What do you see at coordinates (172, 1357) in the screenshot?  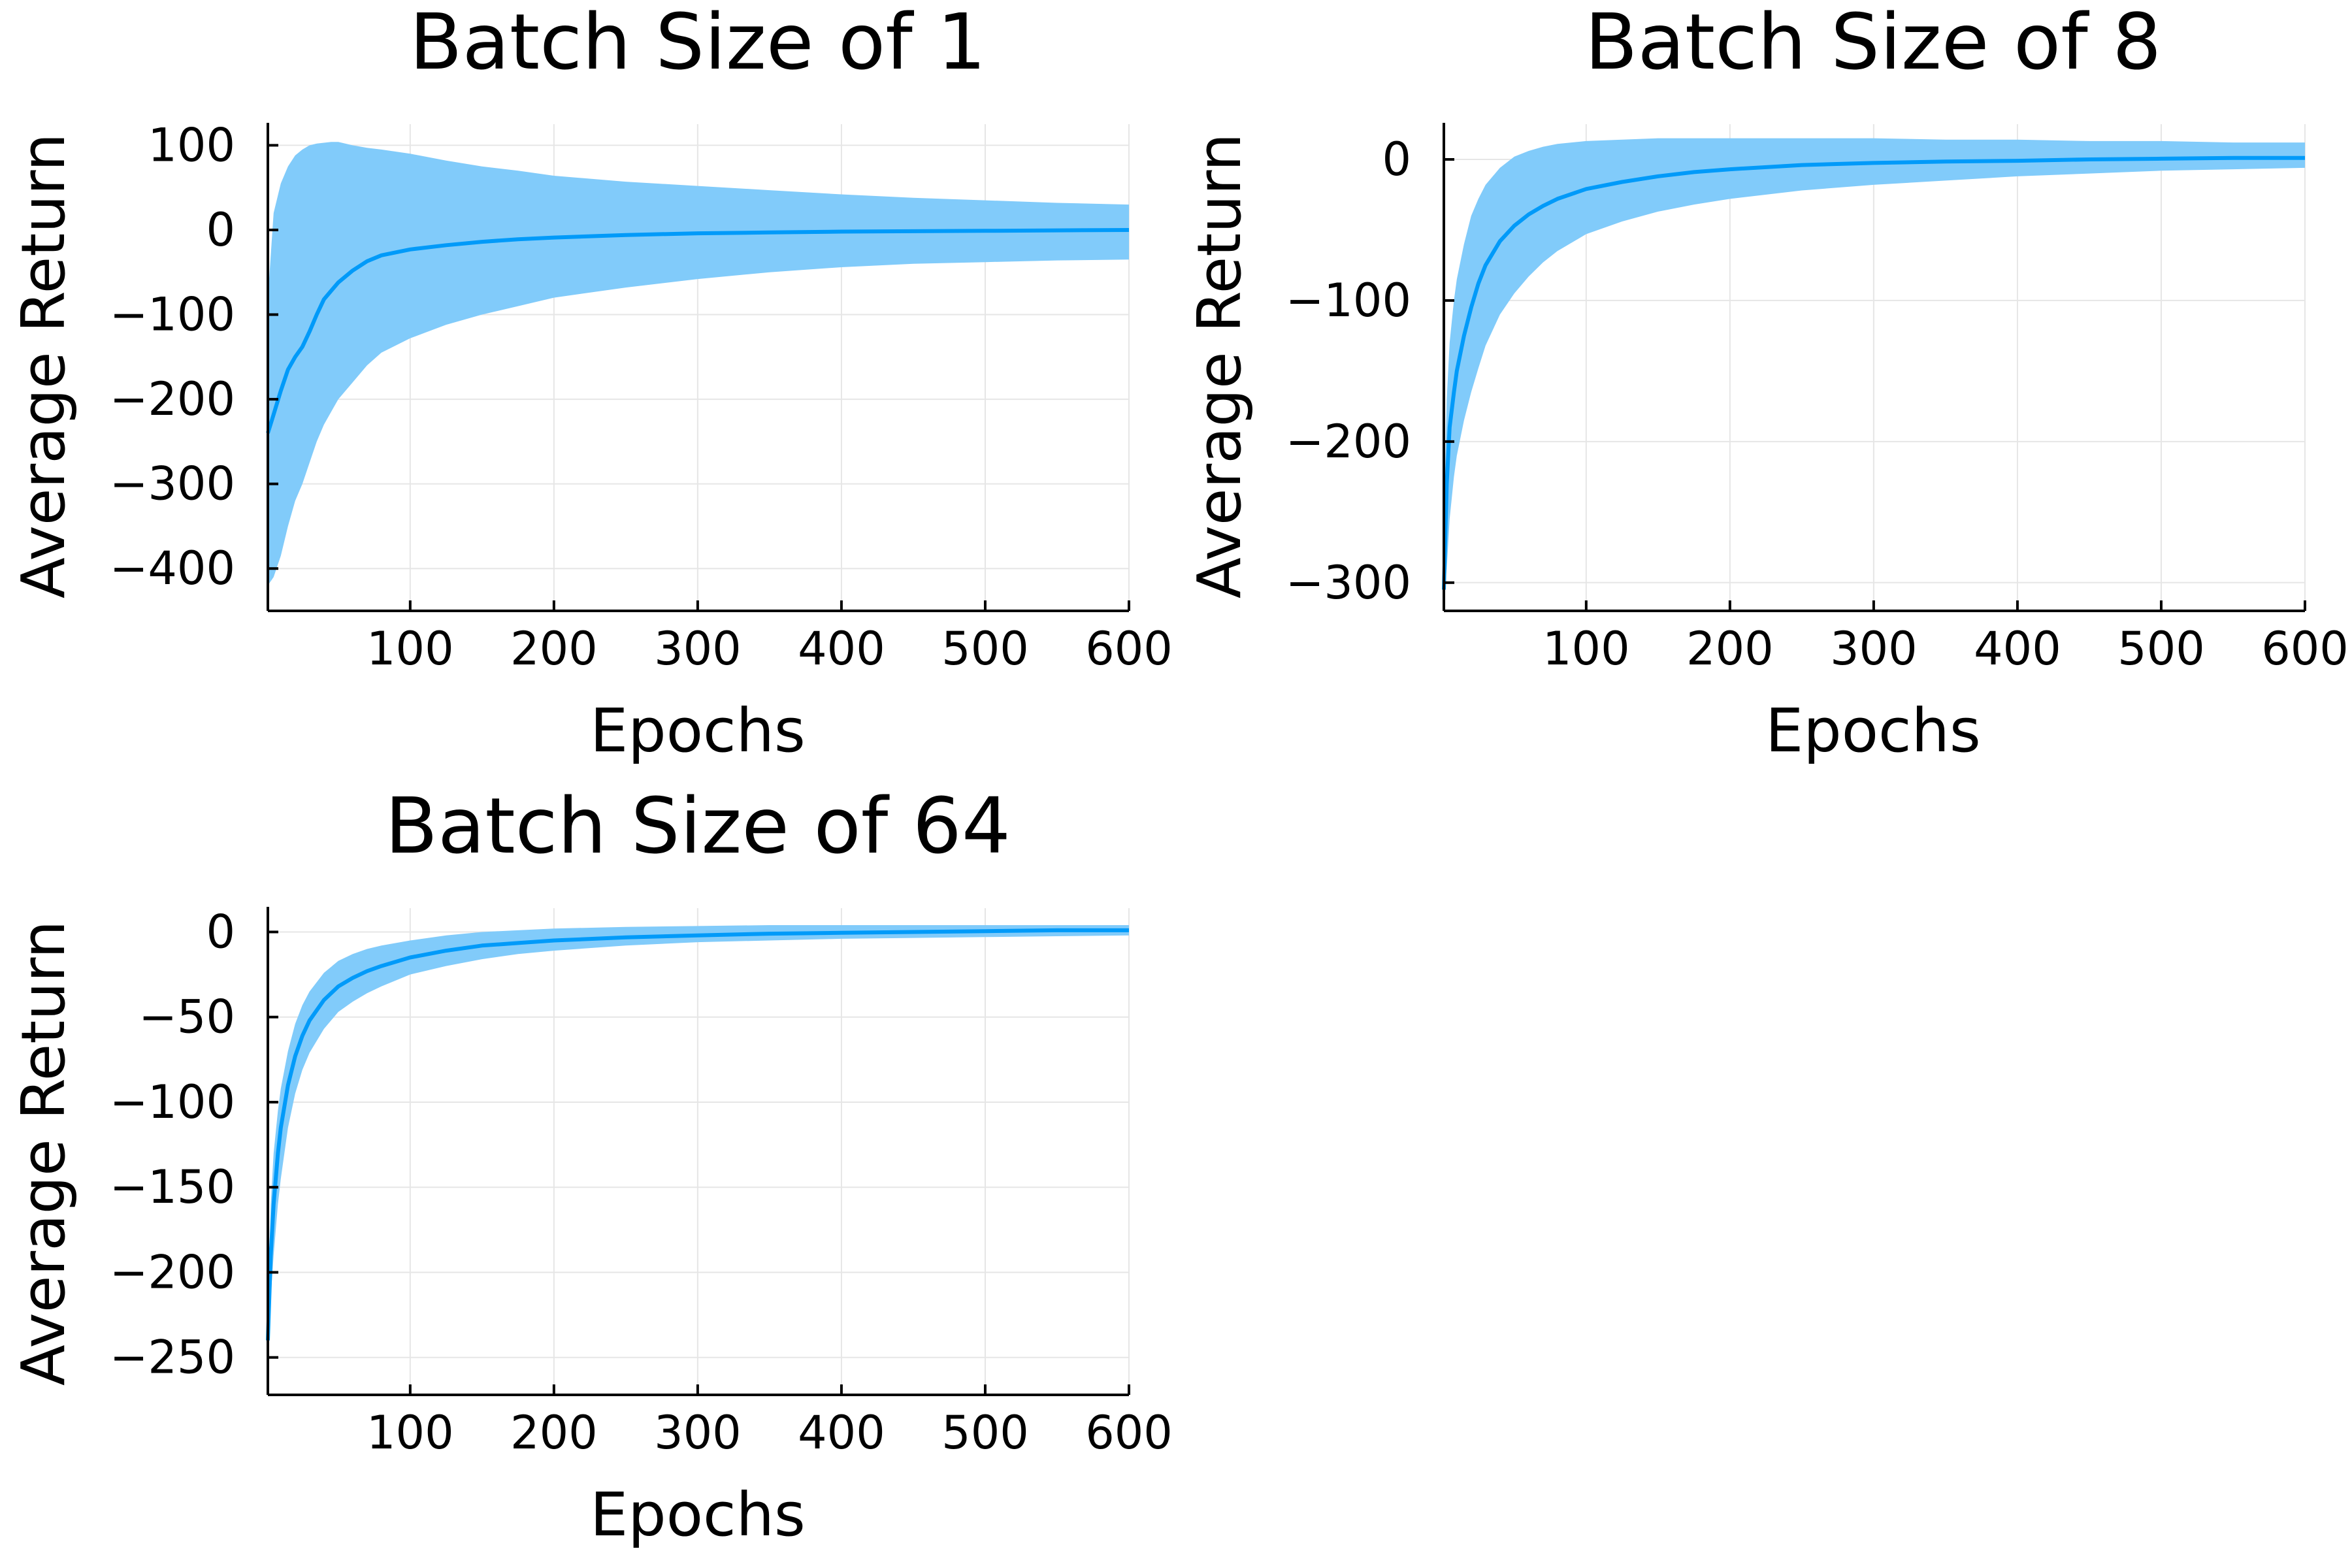 I see `y-tick-label: −250` at bounding box center [172, 1357].